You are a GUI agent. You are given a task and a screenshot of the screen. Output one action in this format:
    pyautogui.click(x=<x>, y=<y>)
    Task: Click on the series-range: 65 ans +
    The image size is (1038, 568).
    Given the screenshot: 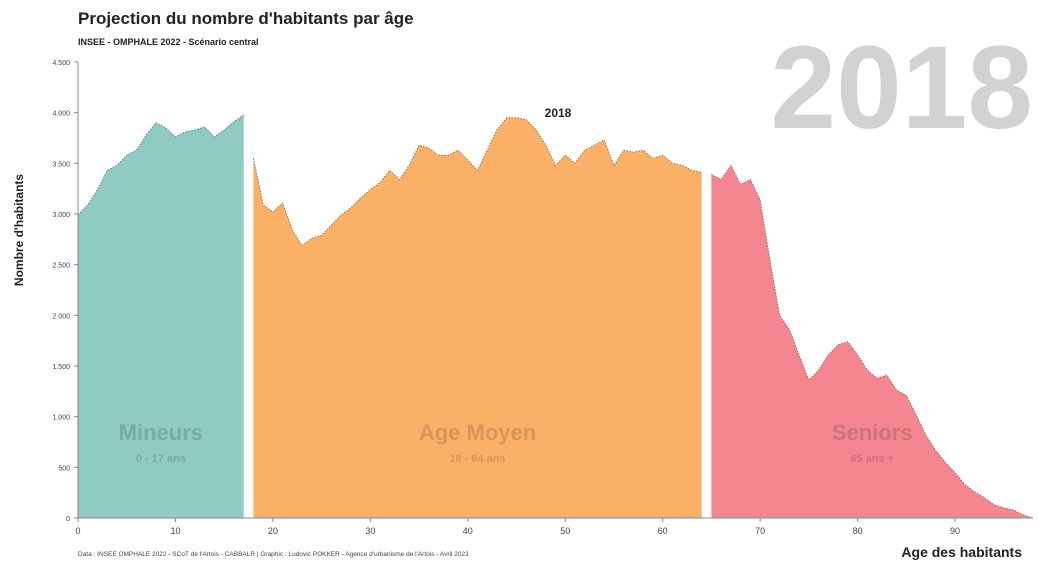 What is the action you would take?
    pyautogui.click(x=872, y=459)
    